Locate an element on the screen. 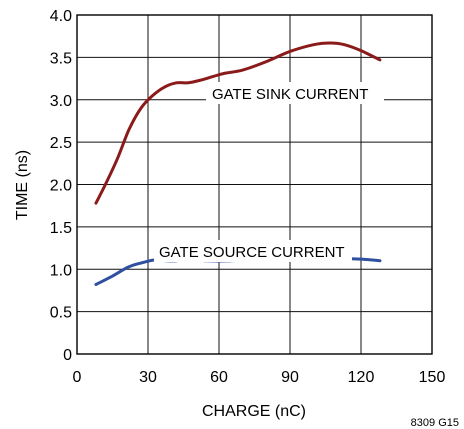 The image size is (464, 429). y-tick-label: 0.5 is located at coordinates (61, 313).